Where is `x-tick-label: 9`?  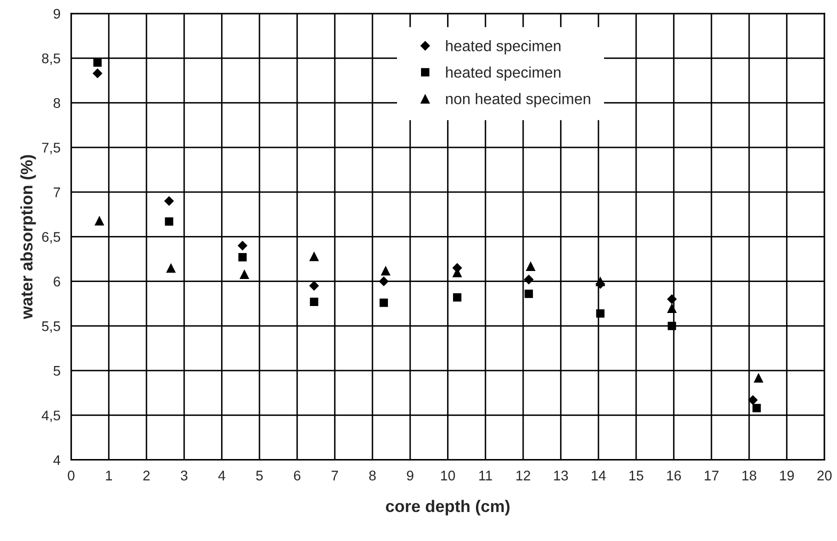
x-tick-label: 9 is located at coordinates (410, 475).